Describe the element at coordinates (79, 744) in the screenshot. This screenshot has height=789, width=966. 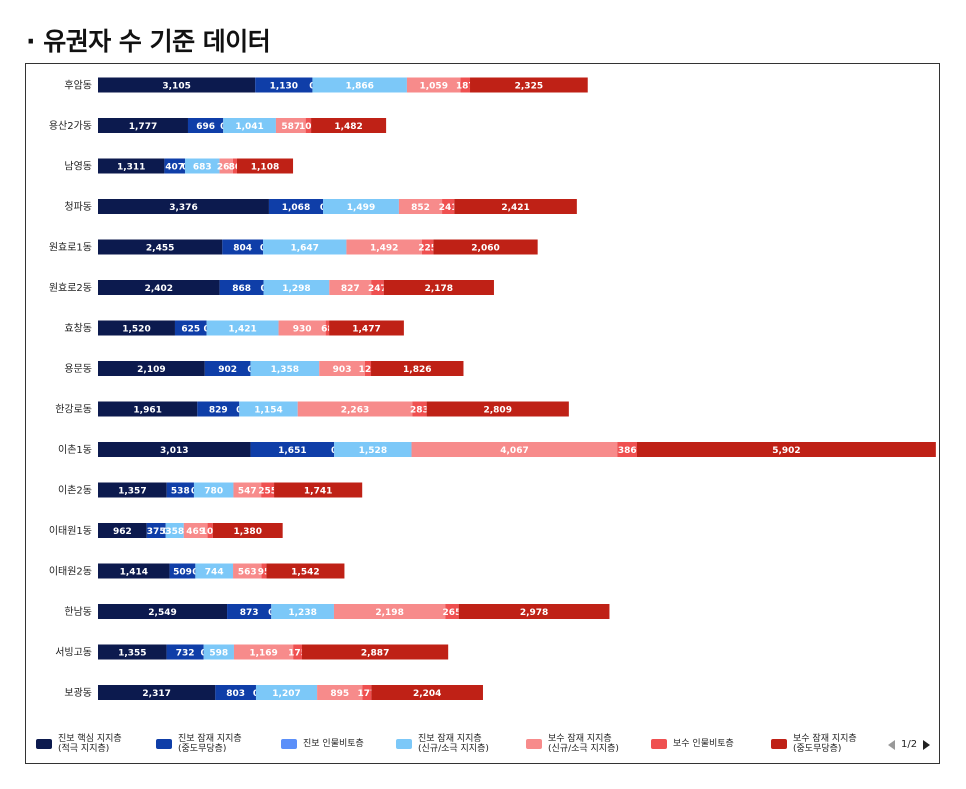
I see `legend-item: 진보 핵심 지지층 (적극 지지층)` at that location.